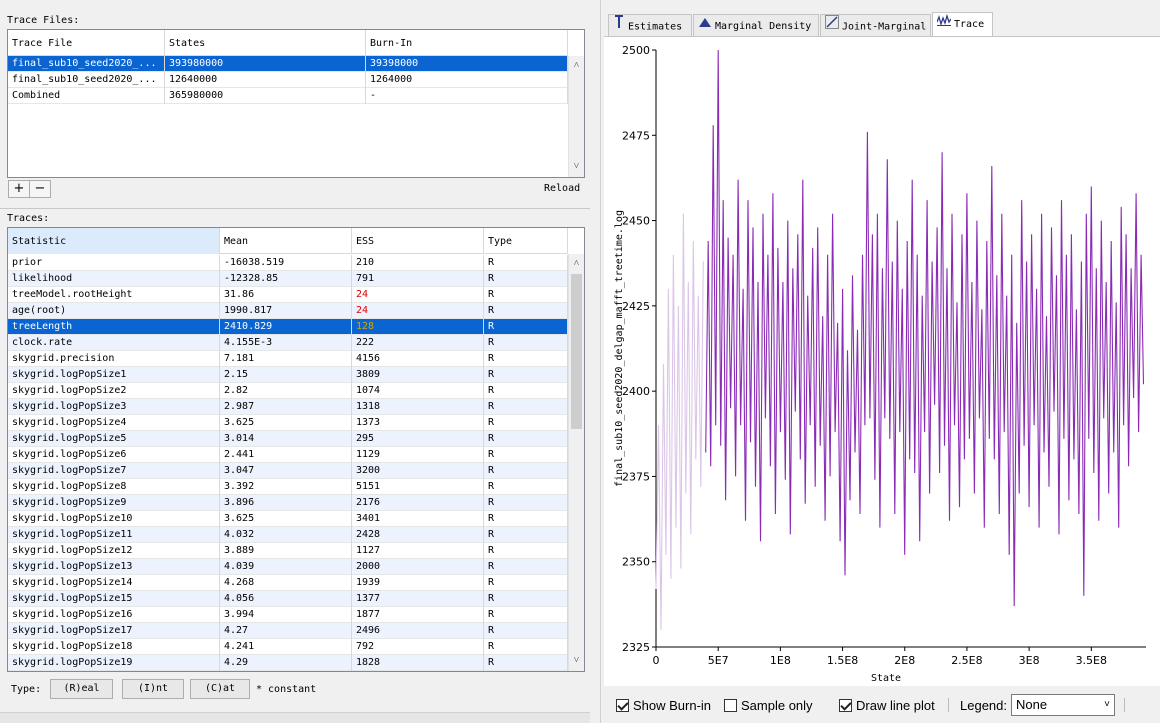 This screenshot has height=723, width=1160. What do you see at coordinates (81, 689) in the screenshot?
I see `real-type-button: (R)eal` at bounding box center [81, 689].